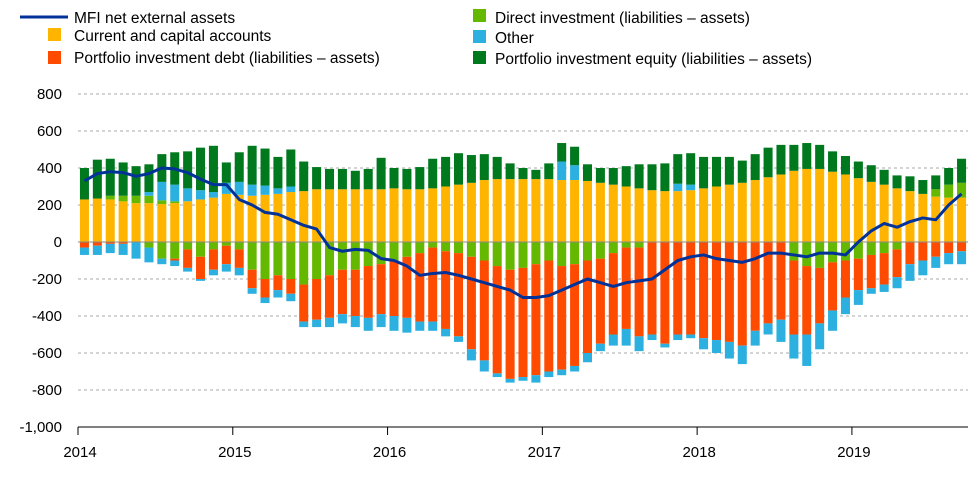  What do you see at coordinates (234, 452) in the screenshot?
I see `x-tick-label: 2015` at bounding box center [234, 452].